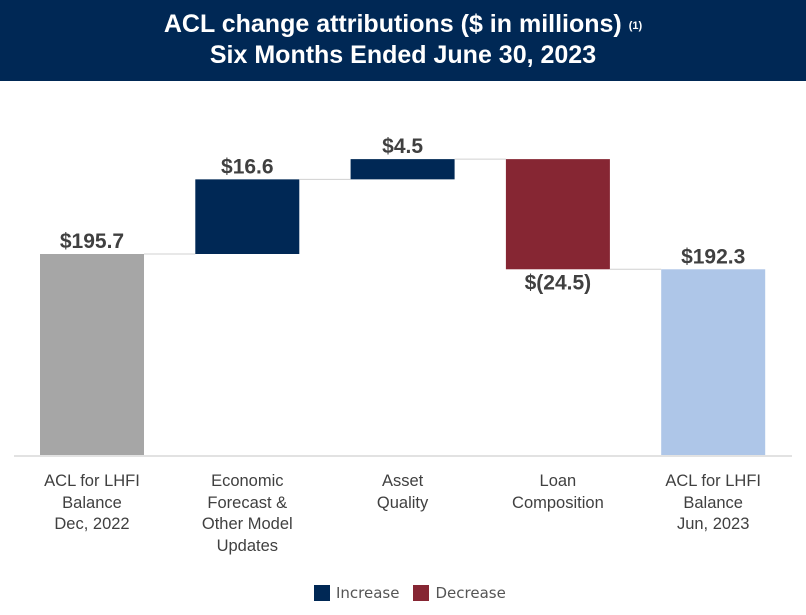 This screenshot has width=806, height=615. I want to click on legend: Increase Decrease, so click(410, 593).